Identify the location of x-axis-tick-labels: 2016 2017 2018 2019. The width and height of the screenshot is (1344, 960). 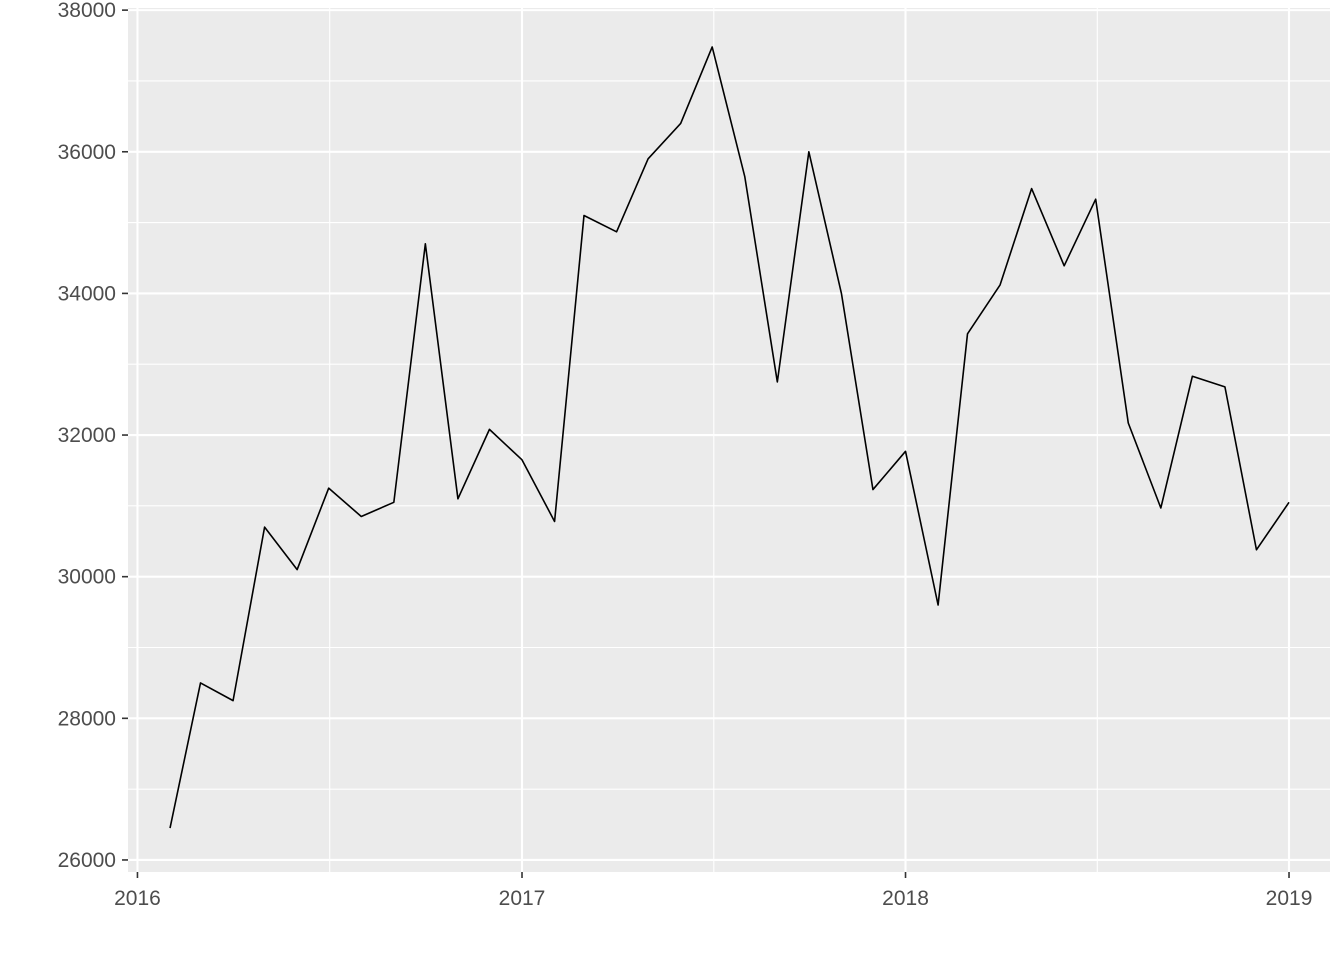
(713, 898).